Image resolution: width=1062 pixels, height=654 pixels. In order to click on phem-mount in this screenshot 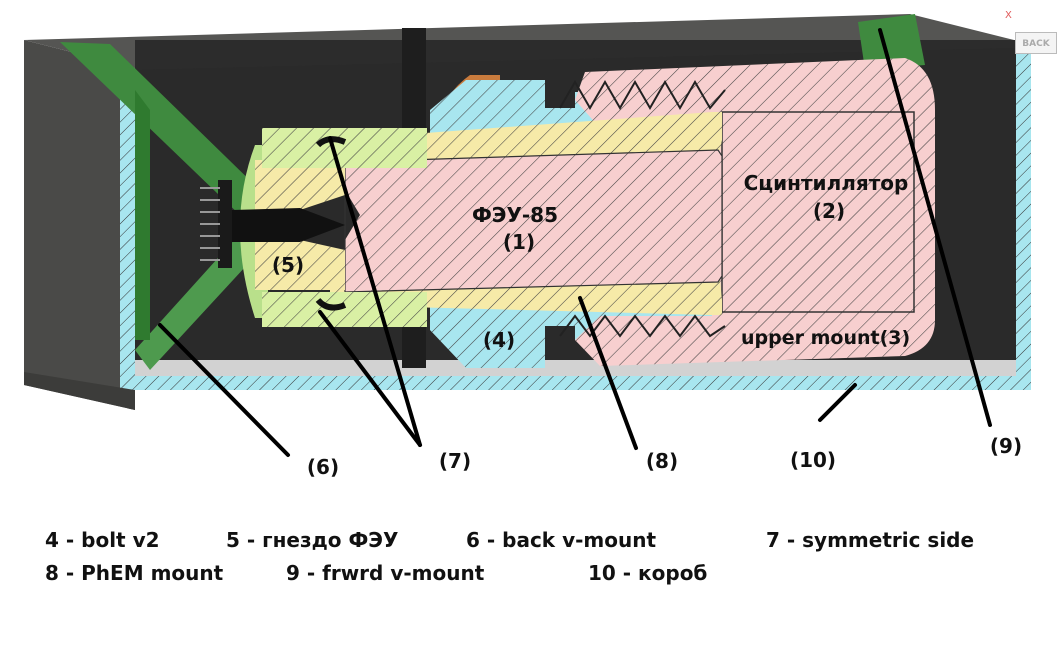, I will do `click(526, 213)`.